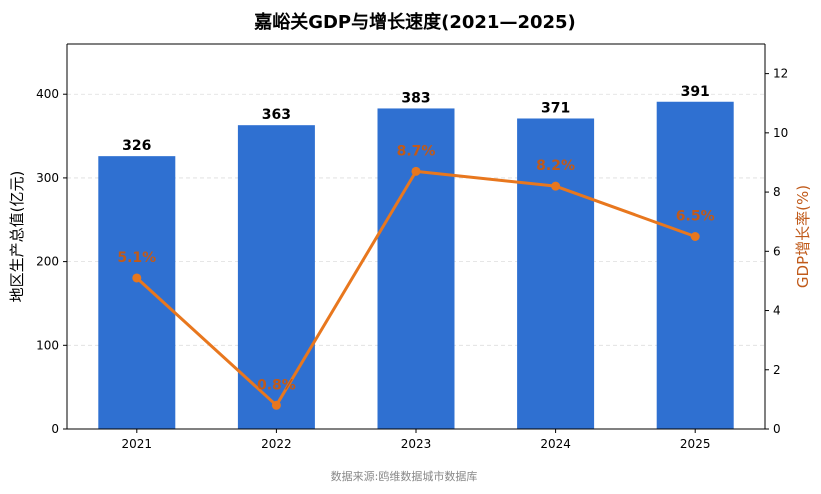 The image size is (821, 494). I want to click on left-axis-title: 地区生产总值(亿元), so click(17, 237).